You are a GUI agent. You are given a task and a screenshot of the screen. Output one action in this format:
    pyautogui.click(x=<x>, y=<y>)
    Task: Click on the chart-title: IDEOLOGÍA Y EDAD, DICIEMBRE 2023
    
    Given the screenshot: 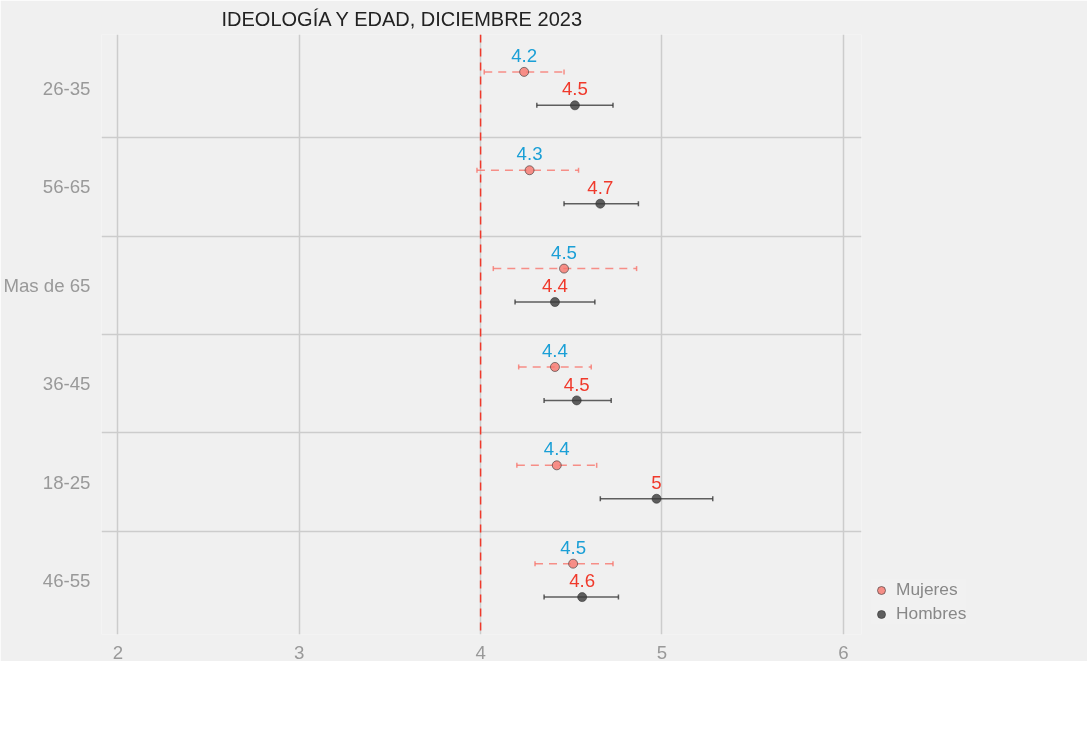 What is the action you would take?
    pyautogui.click(x=402, y=18)
    